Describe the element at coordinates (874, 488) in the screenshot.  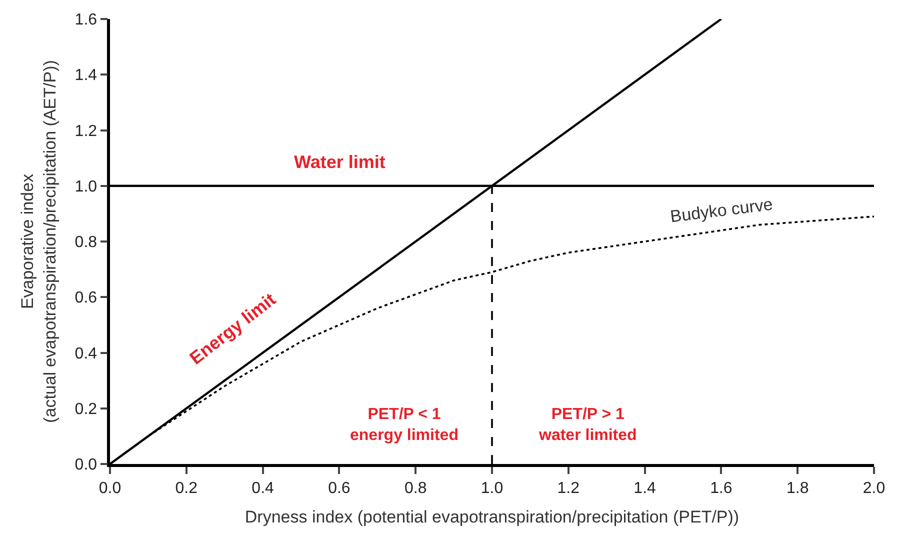
I see `x-tick-label: 2.0` at that location.